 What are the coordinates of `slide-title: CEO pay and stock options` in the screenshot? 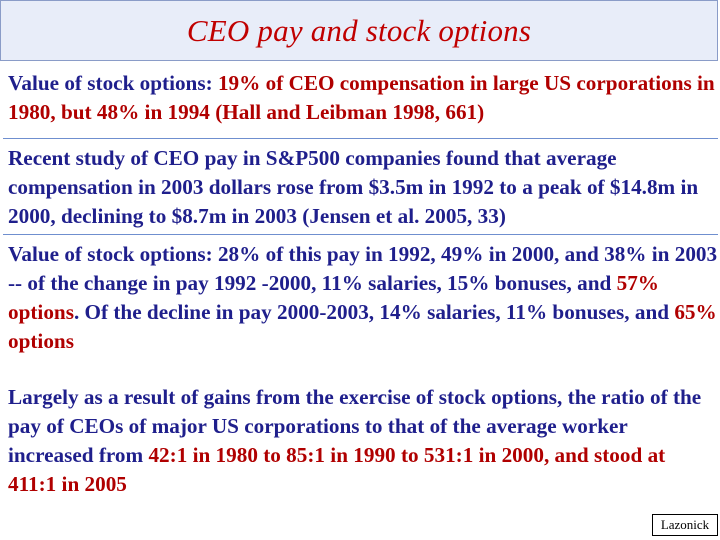 It's located at (359, 30).